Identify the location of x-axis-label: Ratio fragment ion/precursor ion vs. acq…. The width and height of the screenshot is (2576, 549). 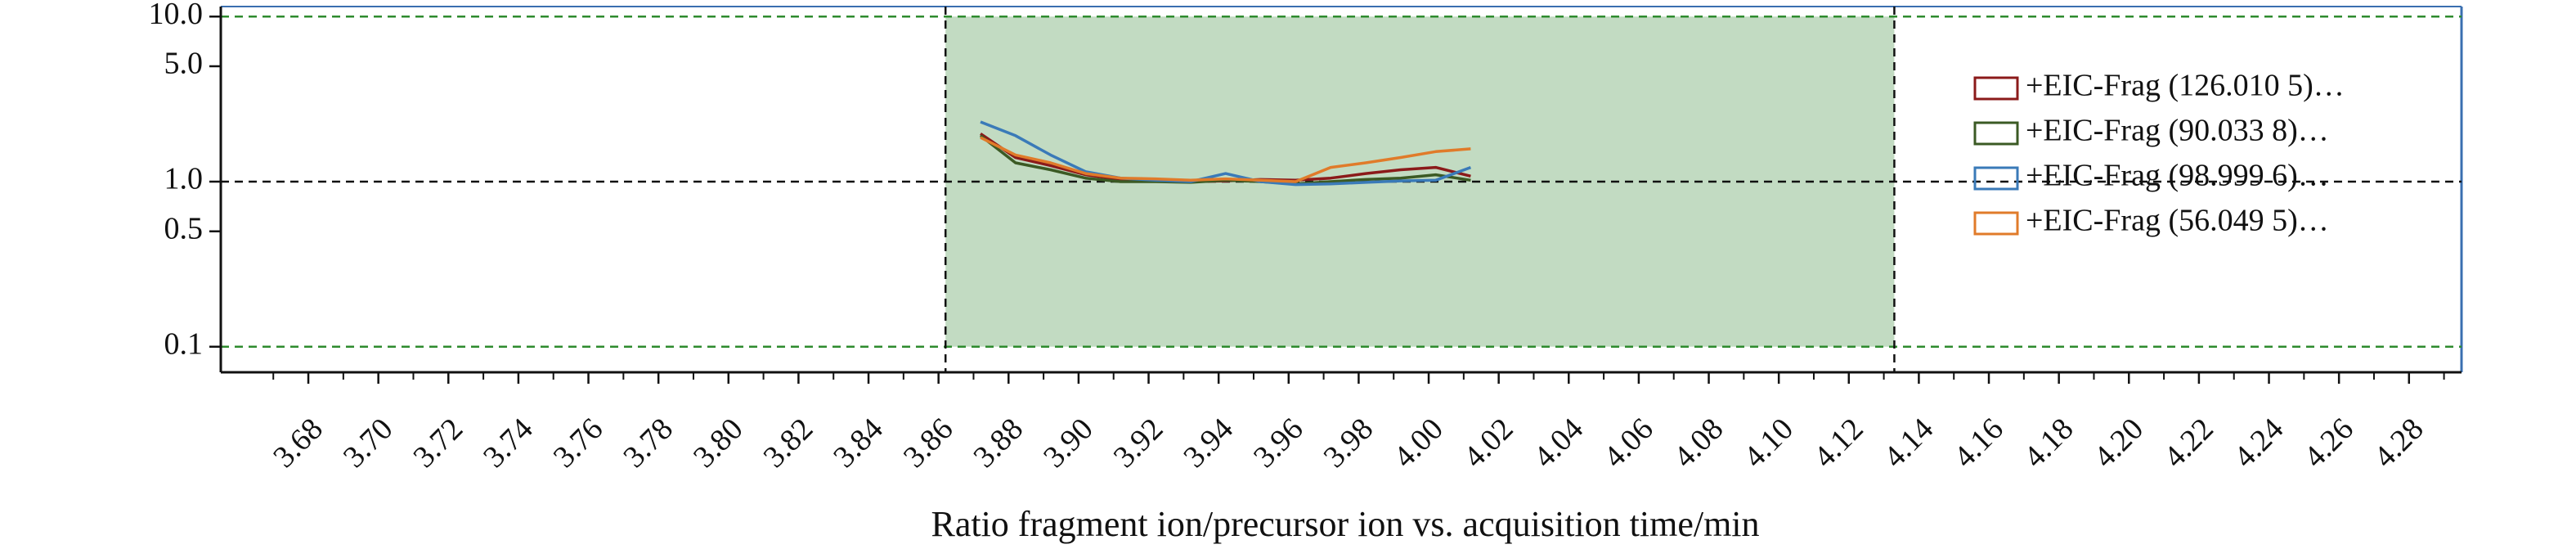
(1345, 524).